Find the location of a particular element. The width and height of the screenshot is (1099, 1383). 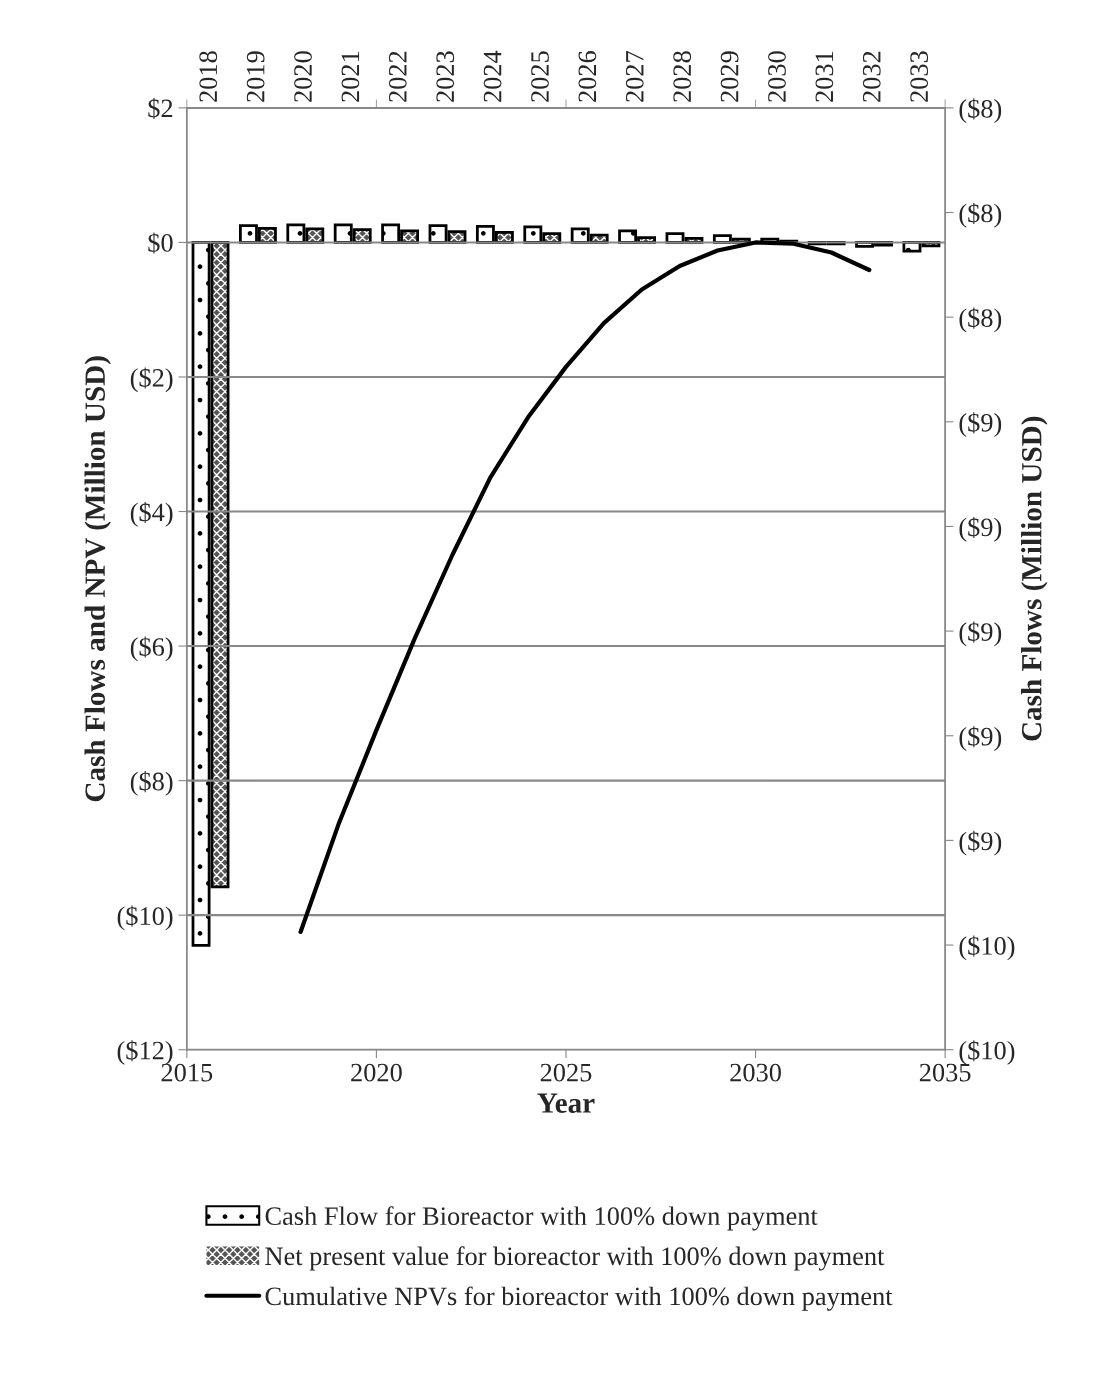

legend-label: Cumulative NPVs for bioreactor with 100% down payment is located at coordinates (579, 1298).